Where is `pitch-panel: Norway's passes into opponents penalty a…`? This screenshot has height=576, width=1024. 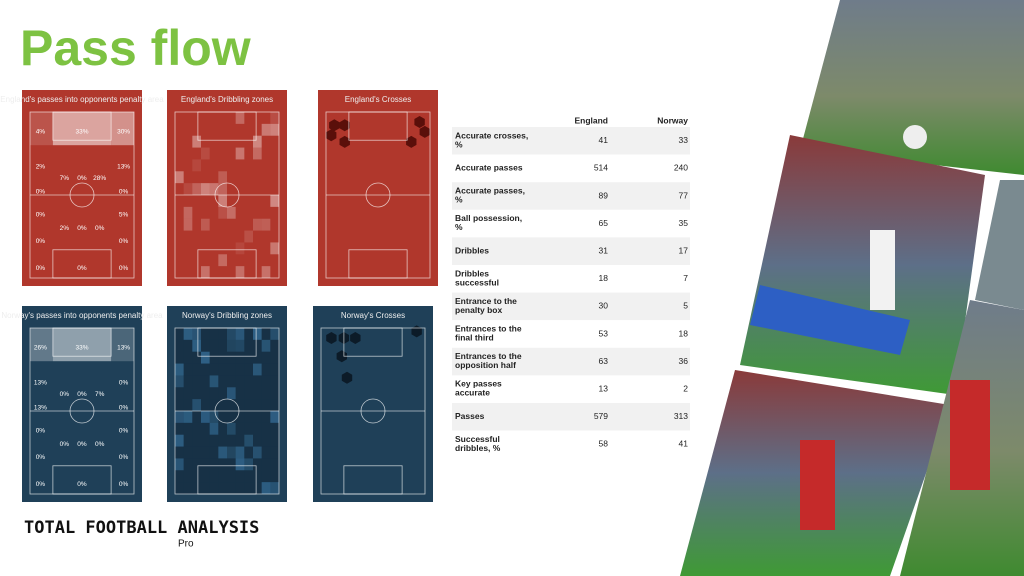
pitch-panel: Norway's passes into opponents penalty a… is located at coordinates (82, 404).